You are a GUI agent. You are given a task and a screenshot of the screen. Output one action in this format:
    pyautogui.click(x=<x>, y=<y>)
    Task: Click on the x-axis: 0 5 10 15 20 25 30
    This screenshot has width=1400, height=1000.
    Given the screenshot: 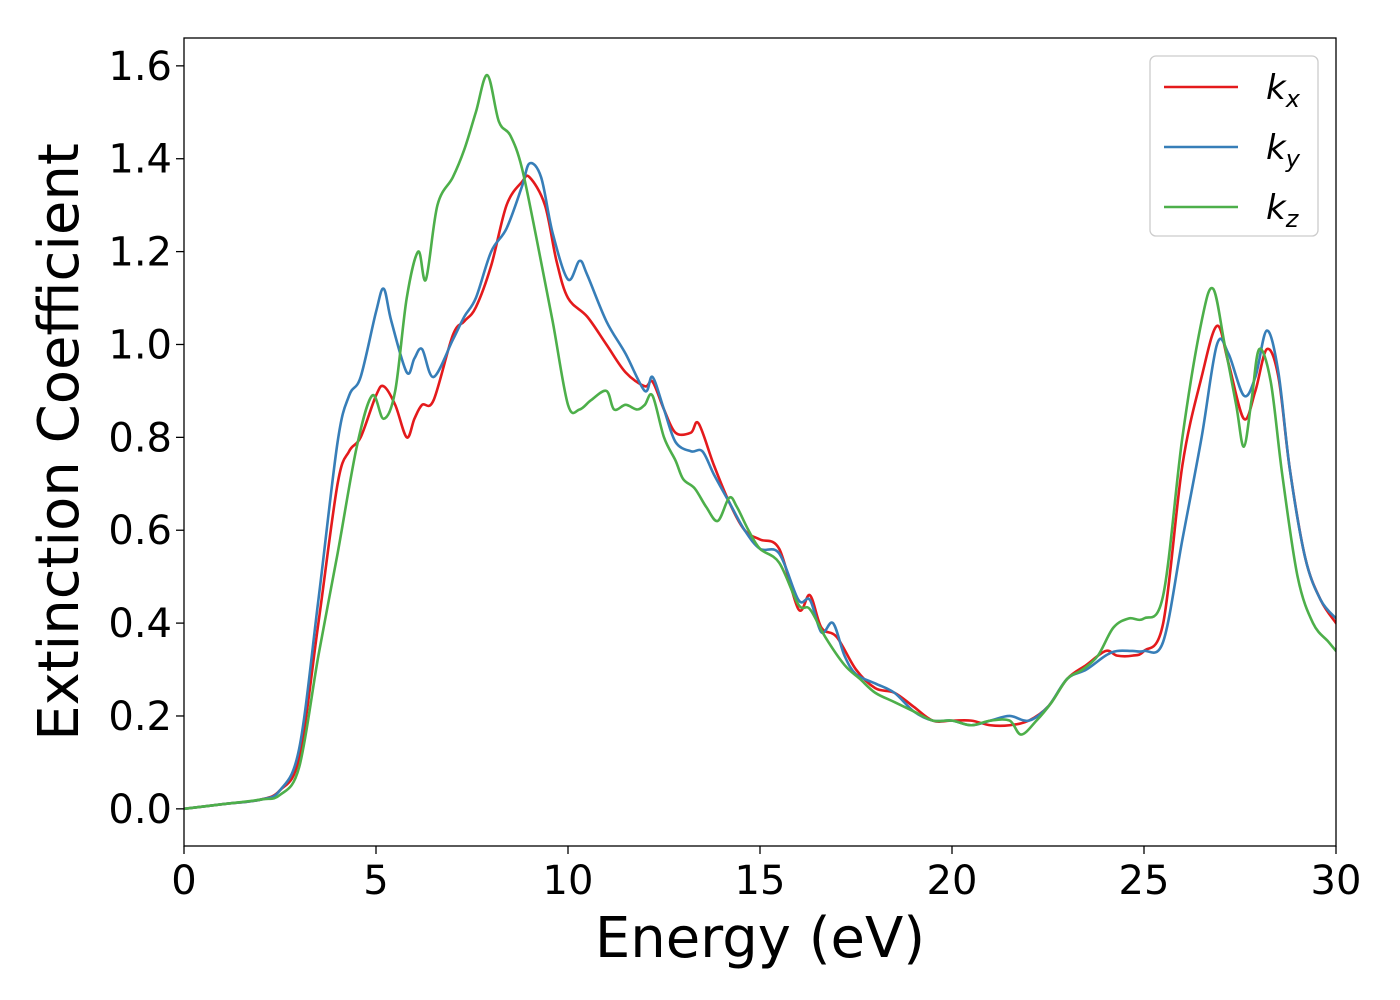 What is the action you would take?
    pyautogui.click(x=766, y=875)
    